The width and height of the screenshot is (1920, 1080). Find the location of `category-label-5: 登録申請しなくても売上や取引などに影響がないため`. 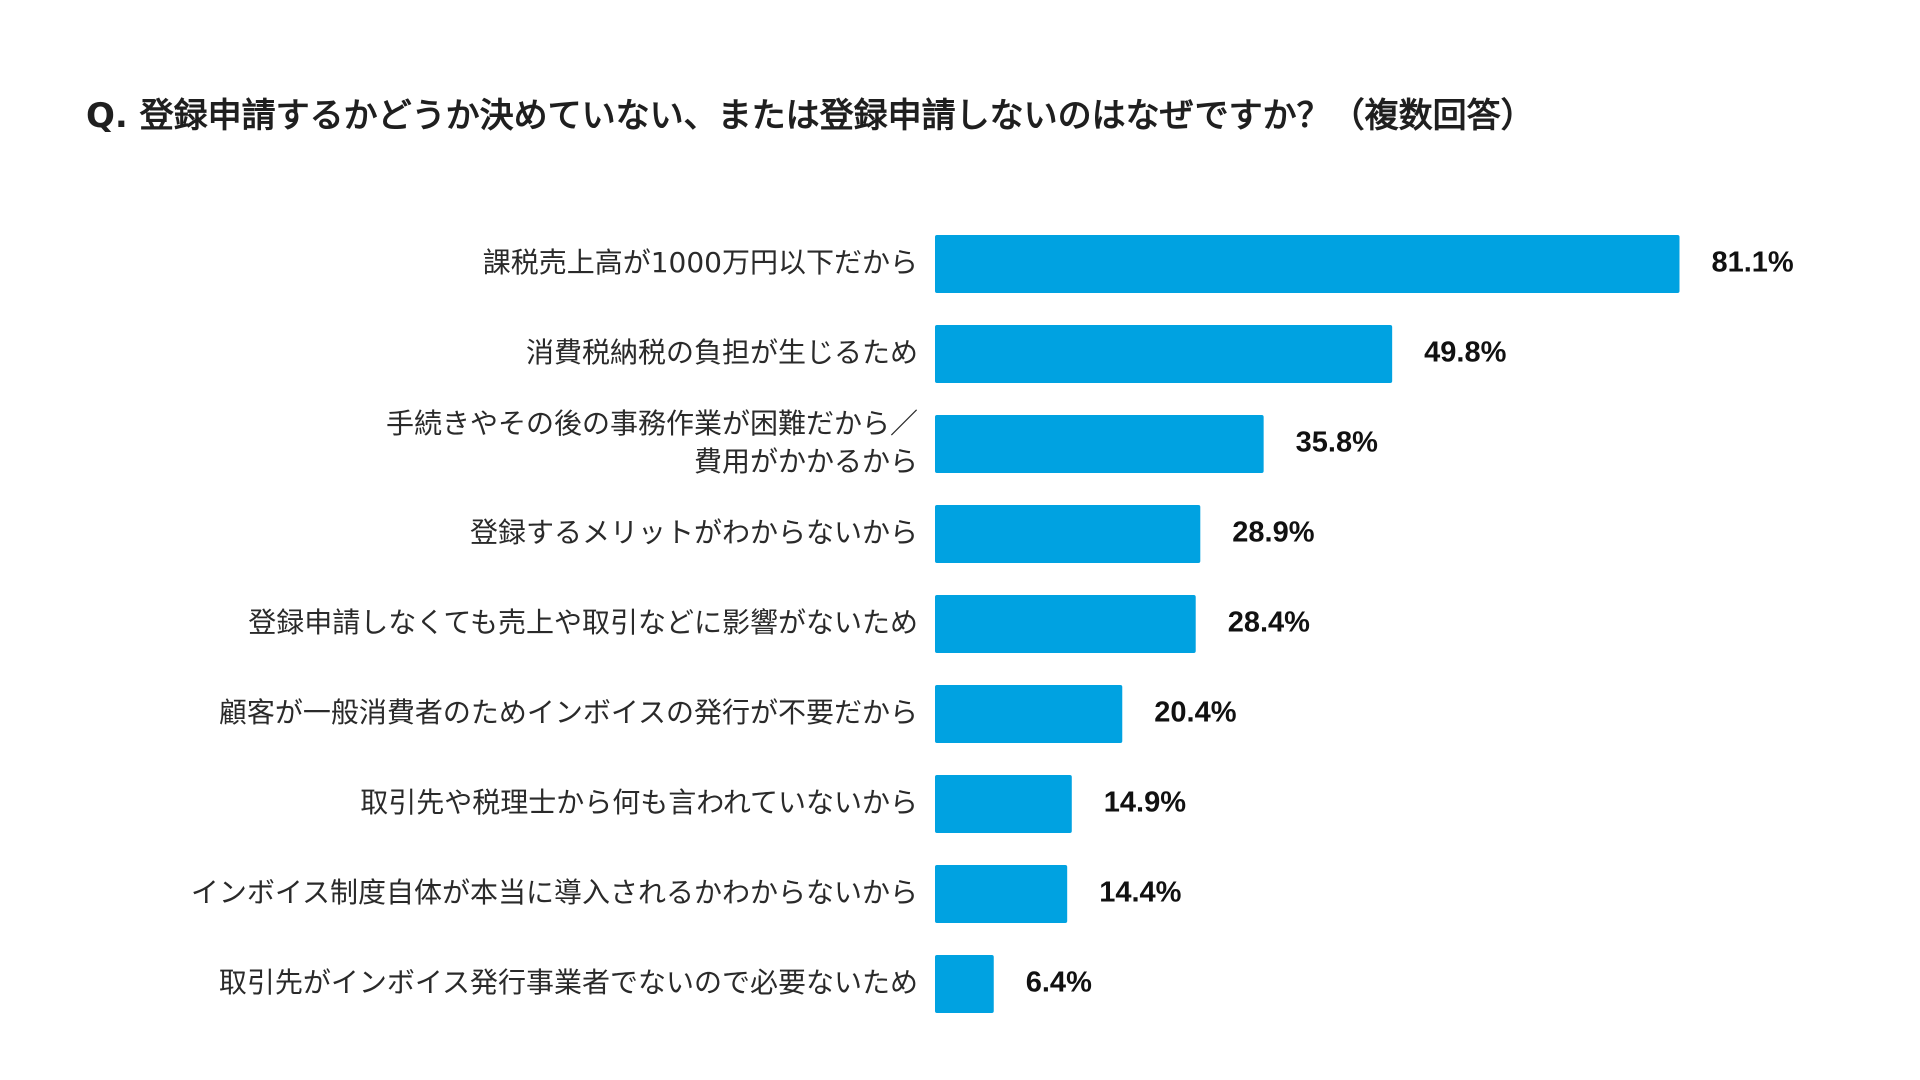

category-label-5: 登録申請しなくても売上や取引などに影響がないため is located at coordinates (583, 622).